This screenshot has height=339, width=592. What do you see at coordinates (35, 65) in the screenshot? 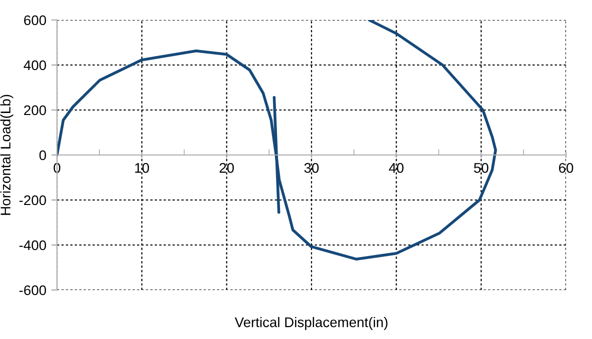
I see `y-tick-label: 400` at bounding box center [35, 65].